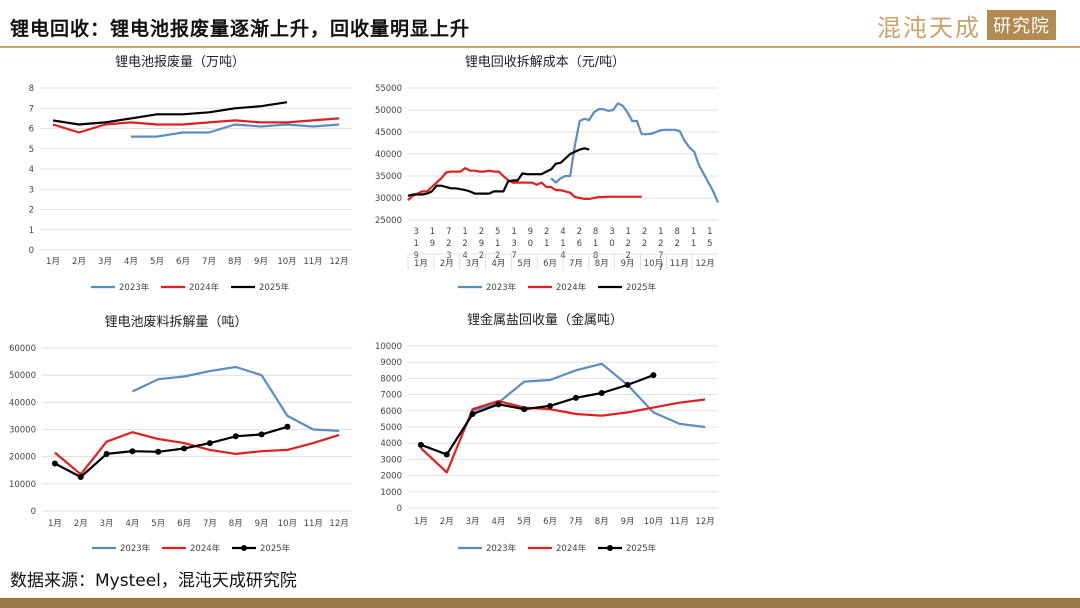  Describe the element at coordinates (22, 485) in the screenshot. I see `y-tick-label: 10000` at that location.